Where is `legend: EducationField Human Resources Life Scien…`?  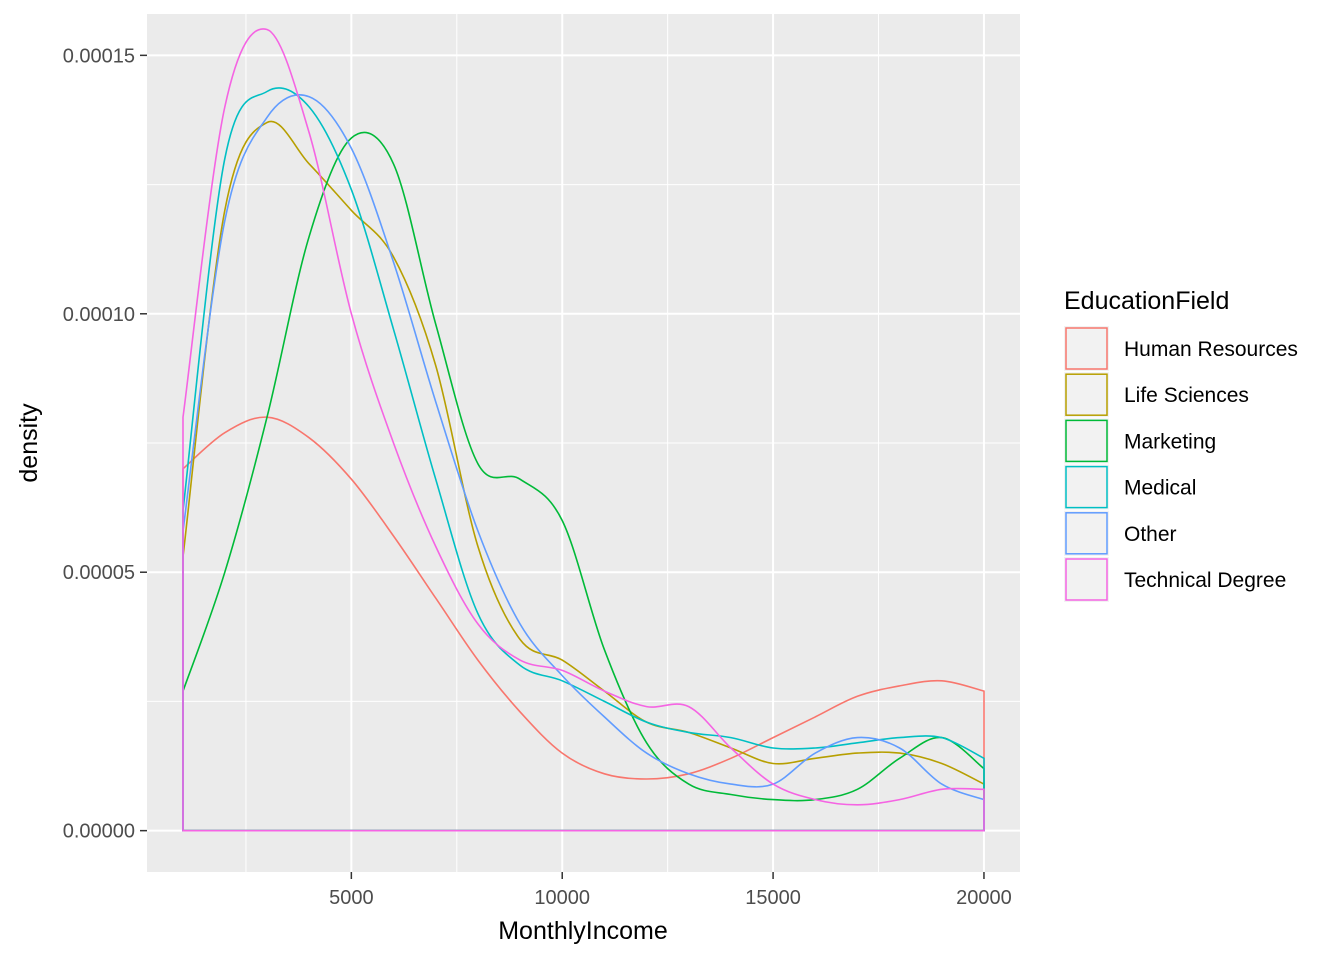 legend: EducationField Human Resources Life Scien… is located at coordinates (1181, 444).